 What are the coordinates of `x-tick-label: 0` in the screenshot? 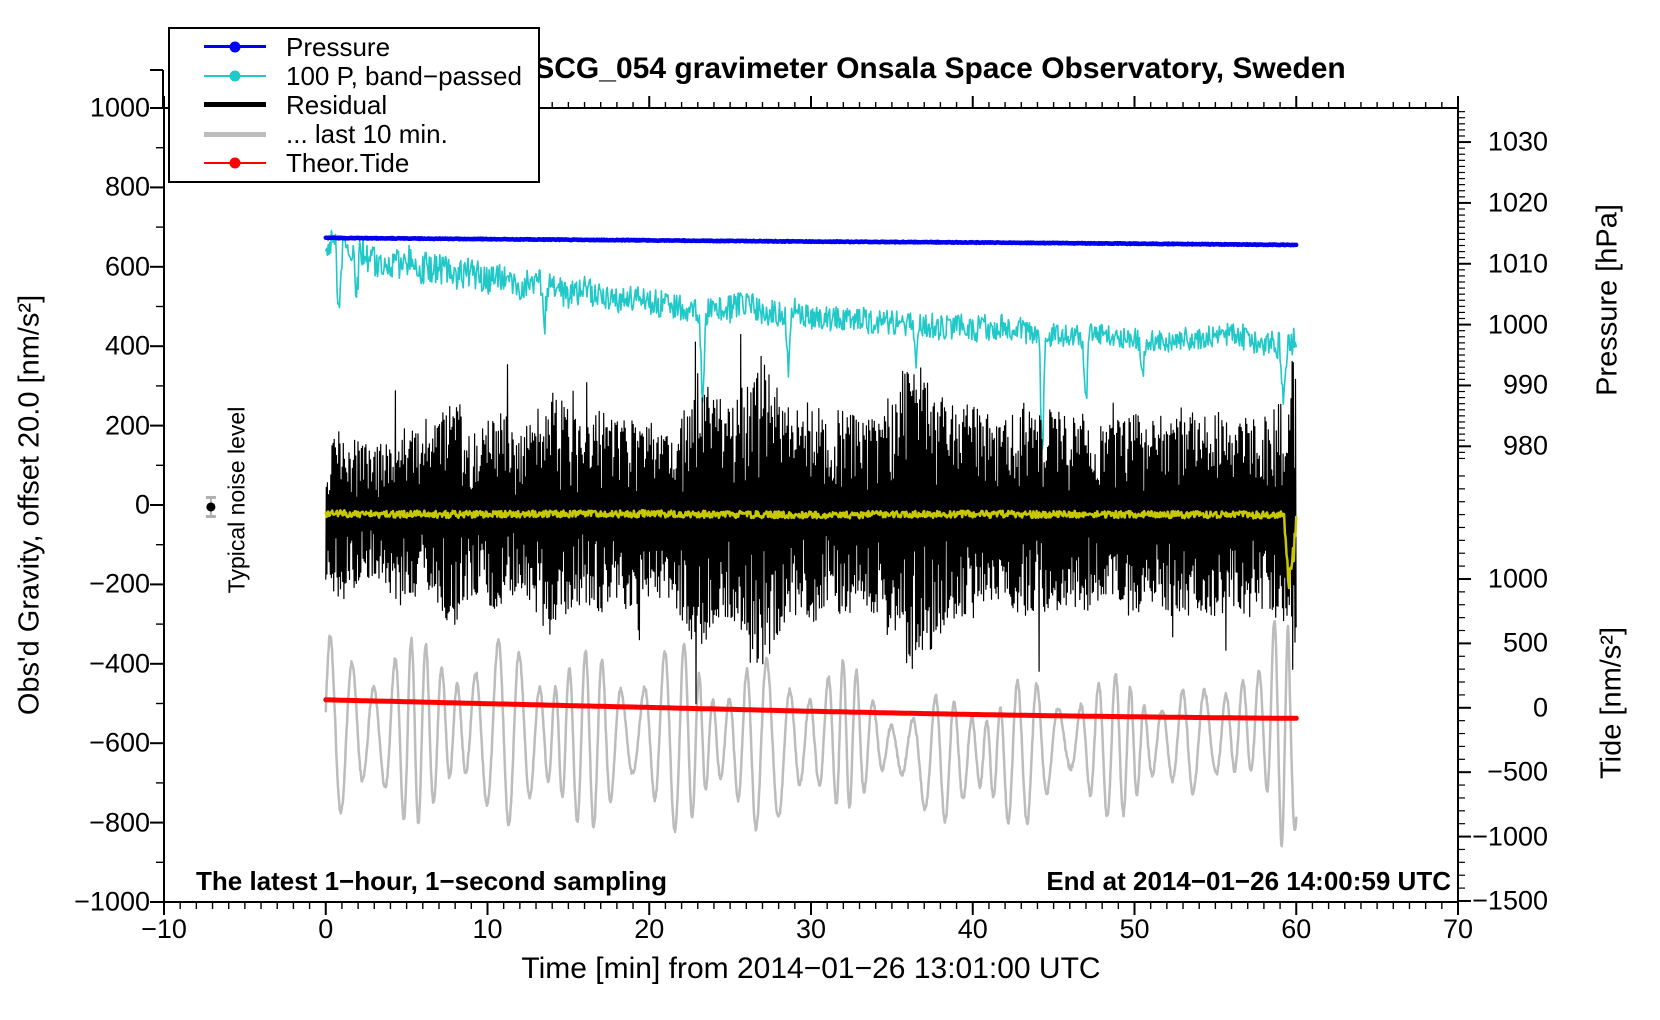 It's located at (326, 929).